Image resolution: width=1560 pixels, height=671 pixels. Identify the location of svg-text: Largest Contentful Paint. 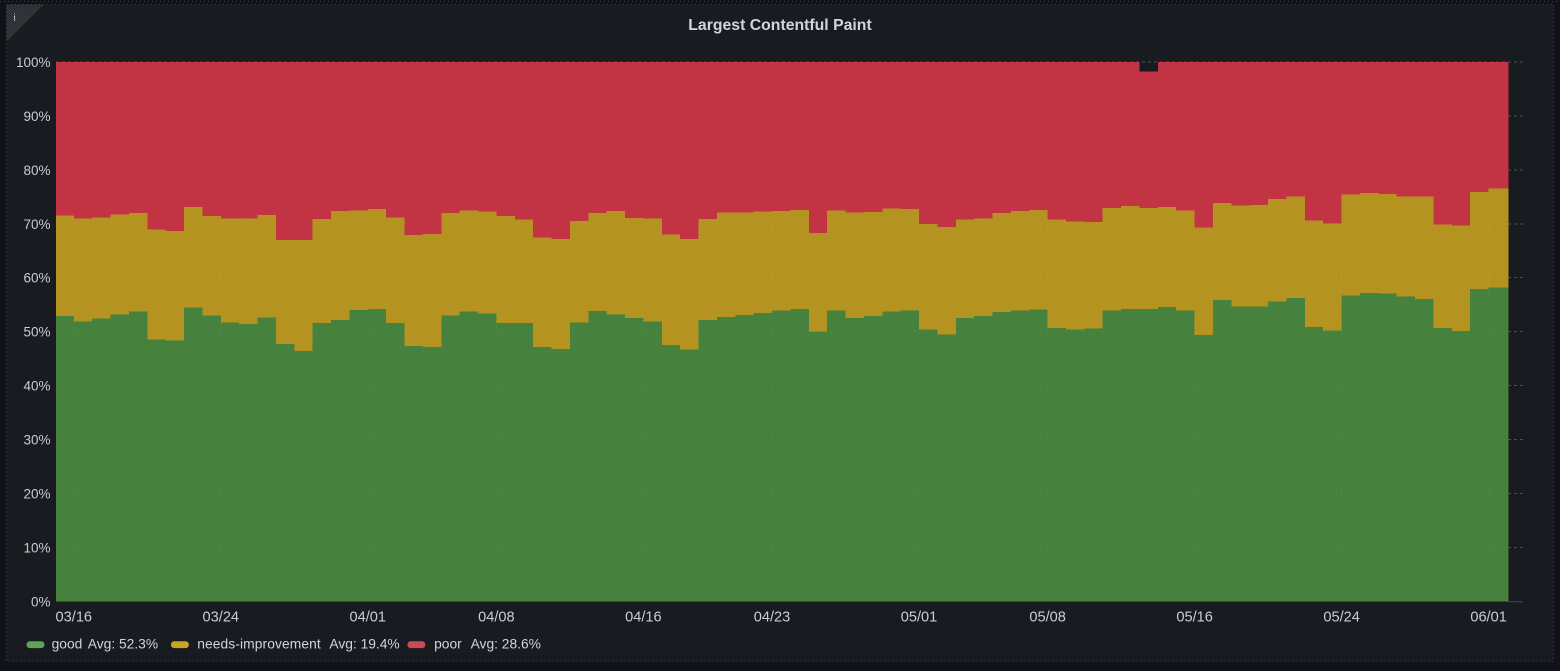
(780, 25).